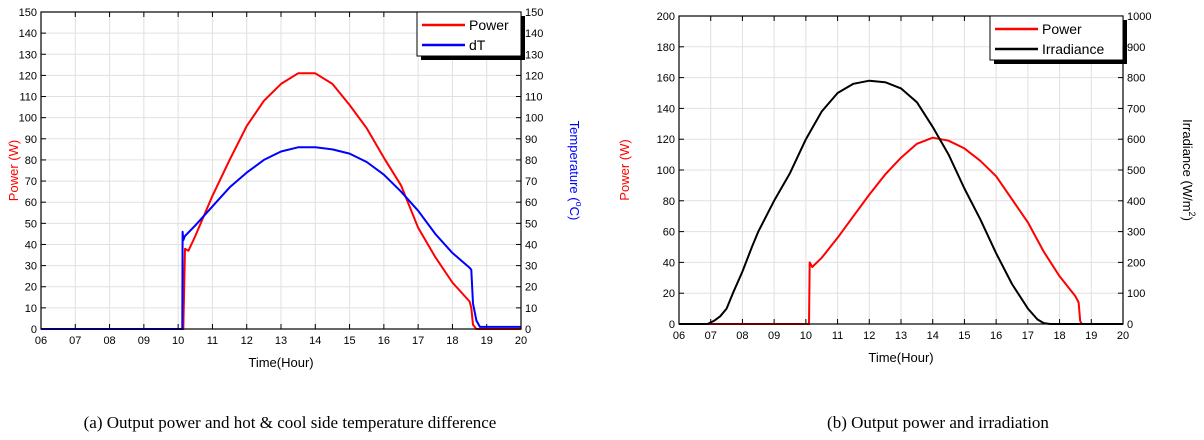 This screenshot has height=440, width=1204. Describe the element at coordinates (41, 341) in the screenshot. I see `x-tick-label: 06` at that location.